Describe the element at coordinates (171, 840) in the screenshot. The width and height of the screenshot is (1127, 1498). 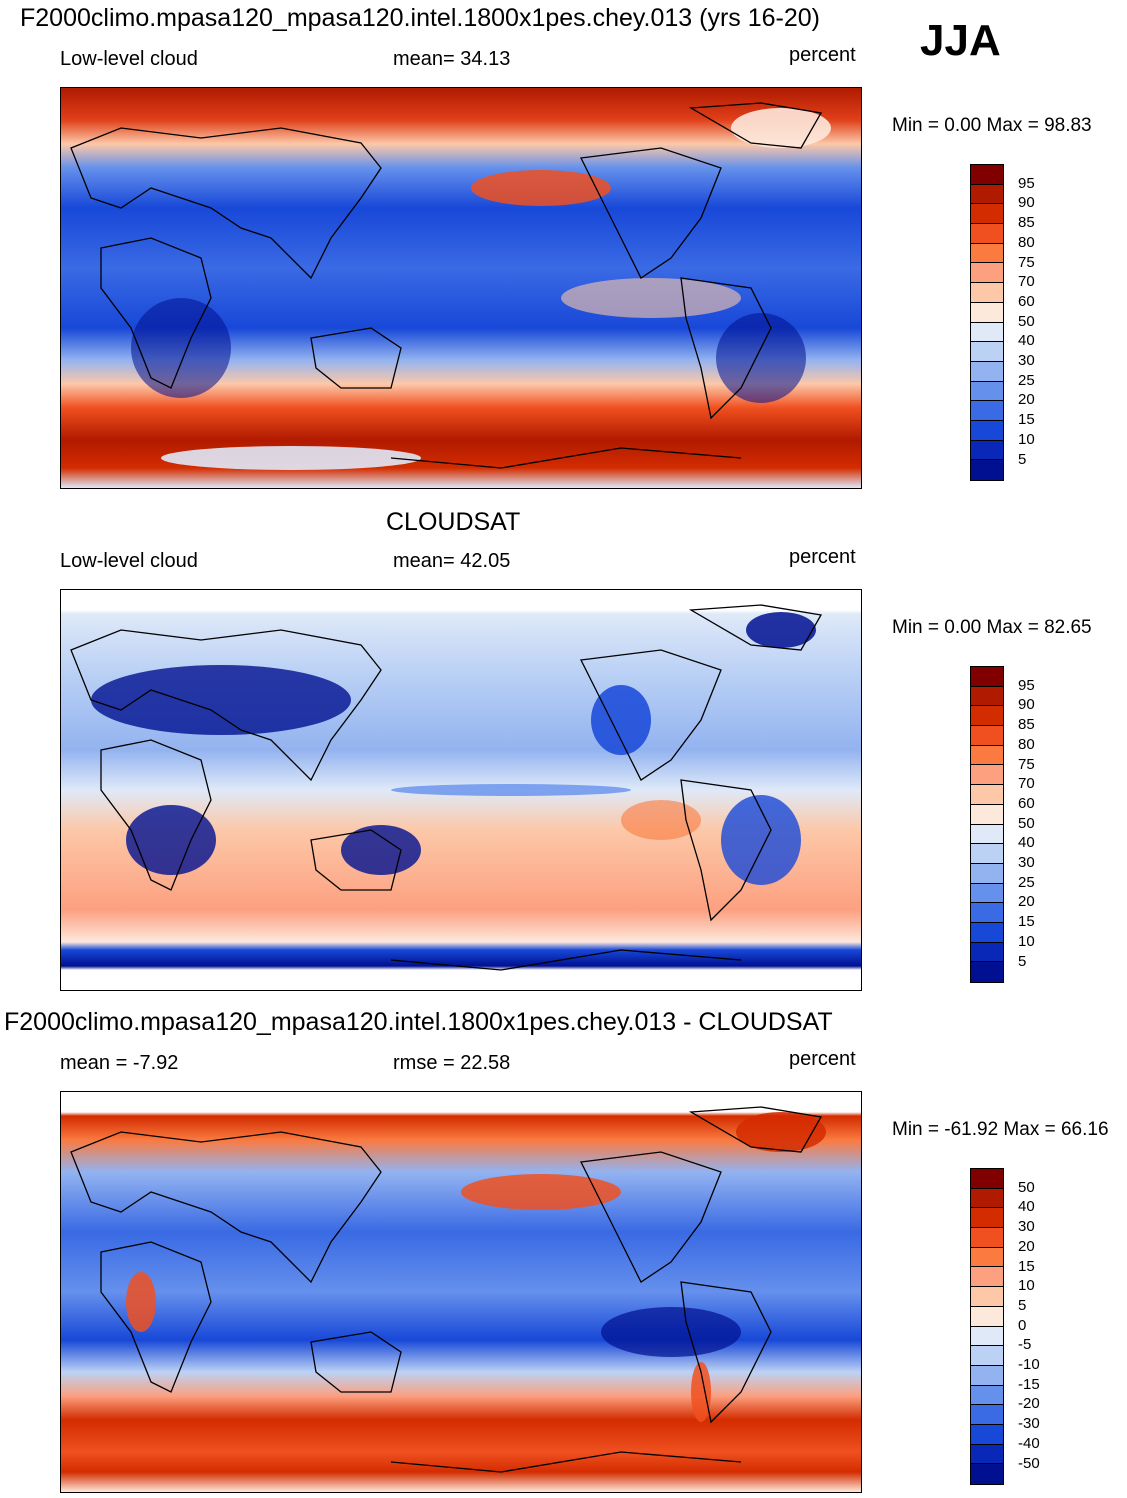
I see `panel2-africa-low` at that location.